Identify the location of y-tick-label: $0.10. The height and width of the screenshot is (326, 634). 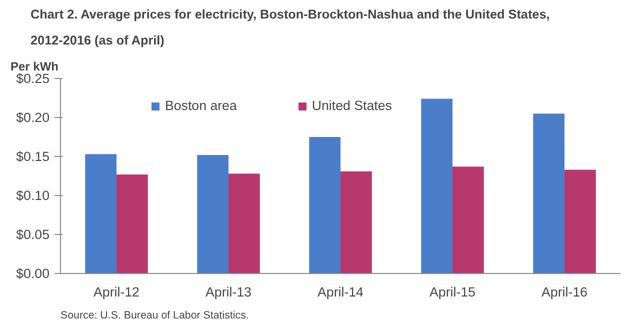
(33, 195).